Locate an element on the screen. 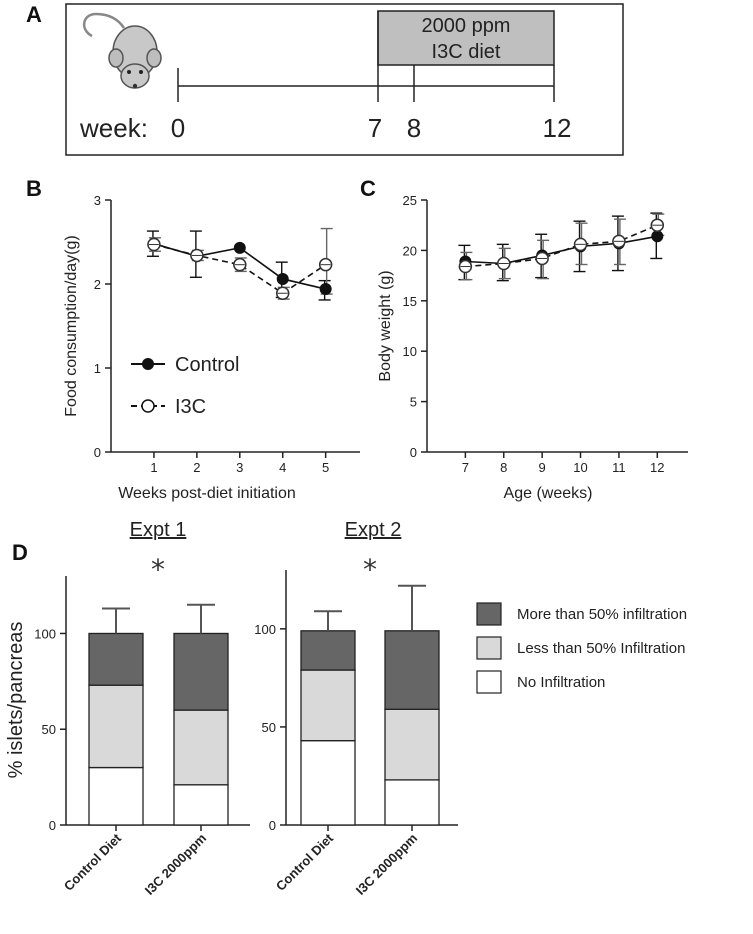 The height and width of the screenshot is (934, 753). panel-b-y-tick-label: 3 is located at coordinates (97, 200).